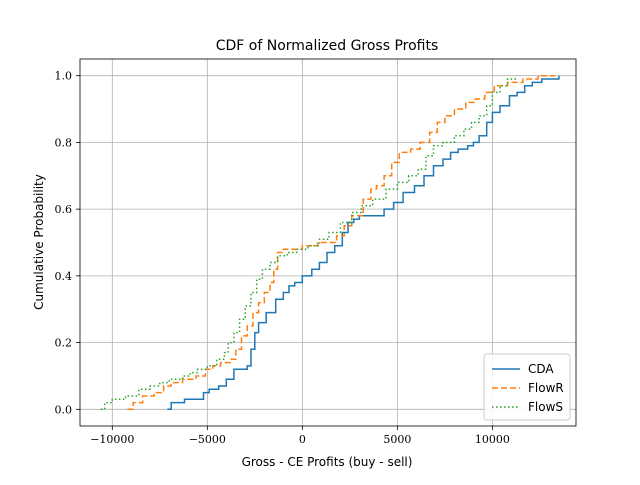 The width and height of the screenshot is (640, 485). I want to click on x-tick-label: 0, so click(302, 439).